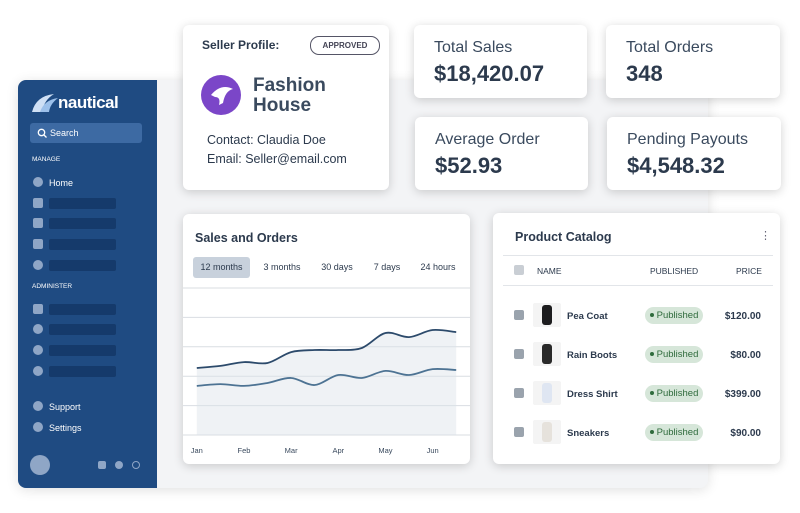 The image size is (800, 513). I want to click on stat-value: $4,548.32, so click(676, 165).